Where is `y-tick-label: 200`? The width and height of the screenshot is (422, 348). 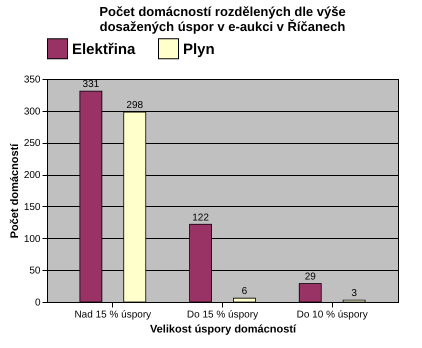 y-tick-label: 200 is located at coordinates (32, 176).